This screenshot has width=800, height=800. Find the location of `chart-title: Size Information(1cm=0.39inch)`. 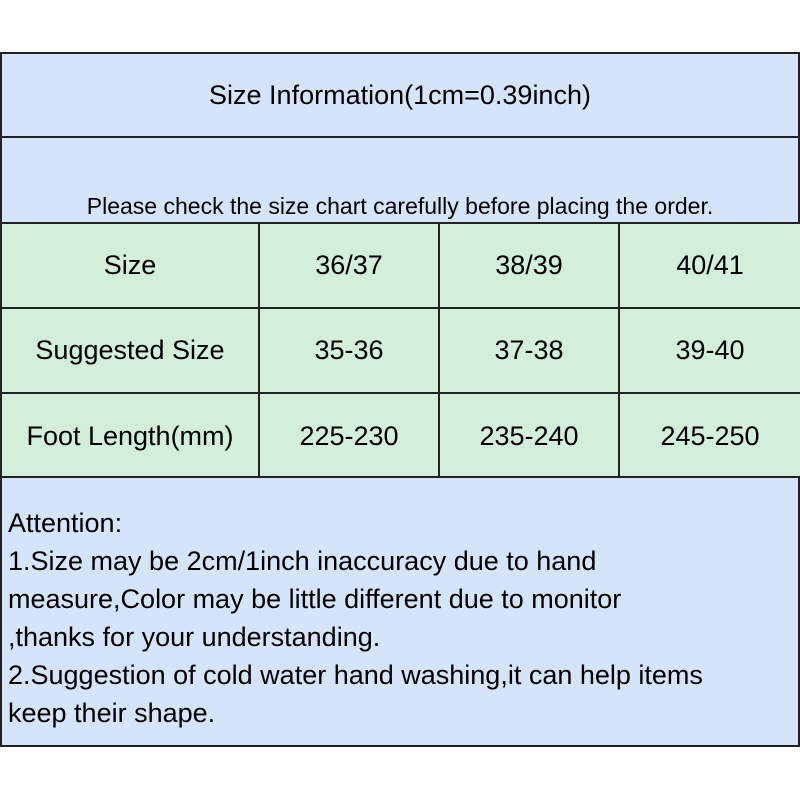

chart-title: Size Information(1cm=0.39inch) is located at coordinates (400, 95).